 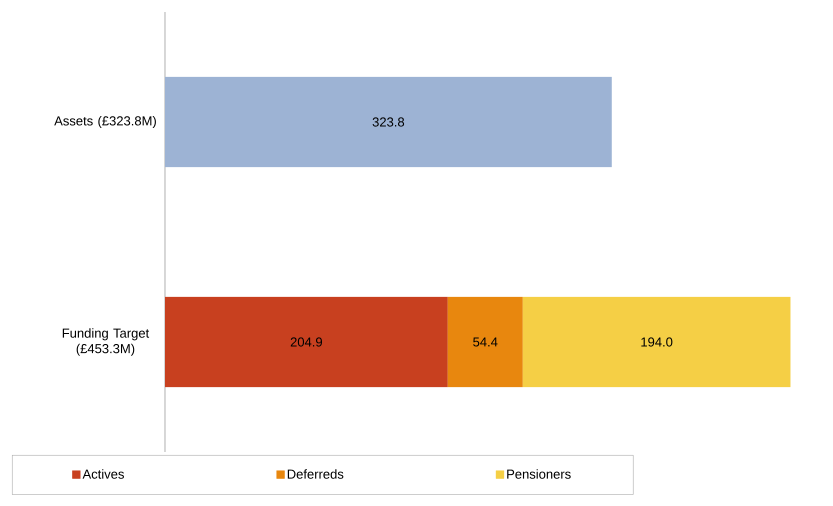 What do you see at coordinates (103, 474) in the screenshot?
I see `legend-label: Actives` at bounding box center [103, 474].